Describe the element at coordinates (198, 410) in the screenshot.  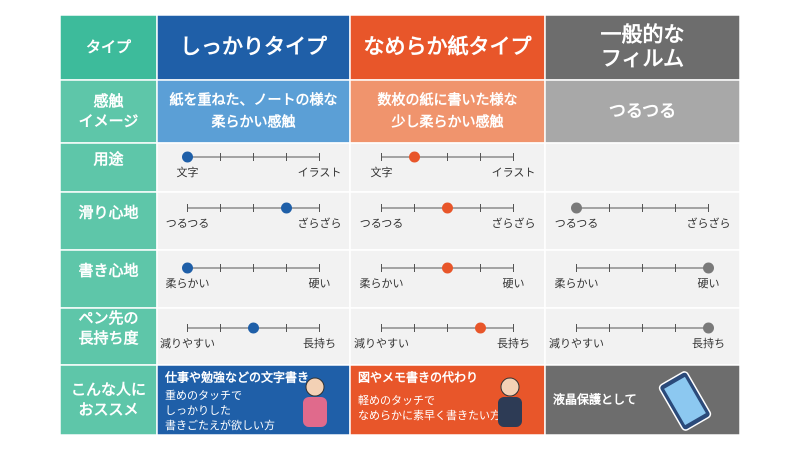
I see `recommend-desc: しっかりした` at that location.